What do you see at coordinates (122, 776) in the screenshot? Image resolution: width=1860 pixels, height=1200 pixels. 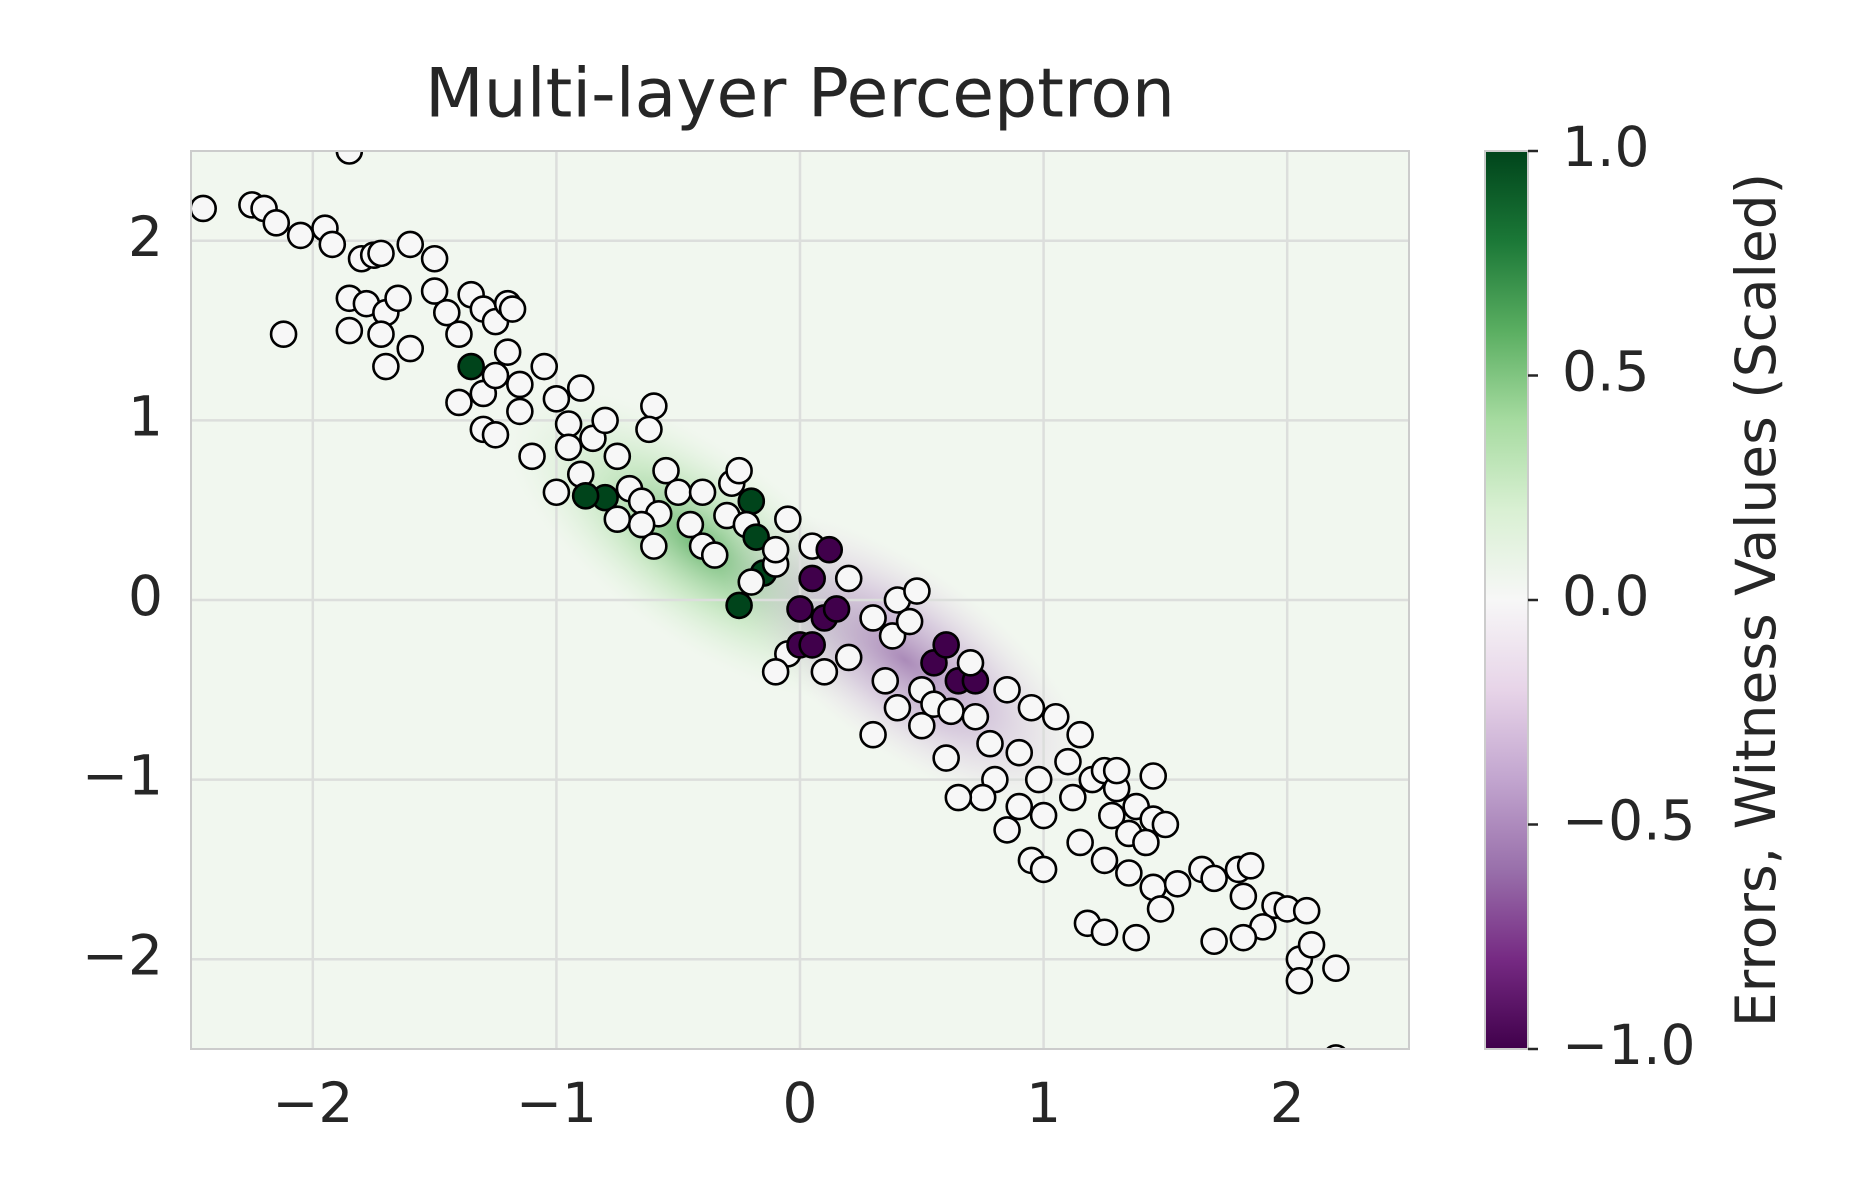 I see `y-tick-label: −1` at bounding box center [122, 776].